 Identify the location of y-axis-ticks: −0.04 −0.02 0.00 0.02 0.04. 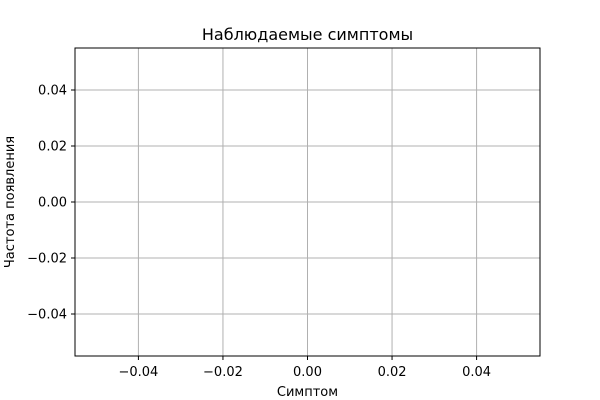
(51, 203).